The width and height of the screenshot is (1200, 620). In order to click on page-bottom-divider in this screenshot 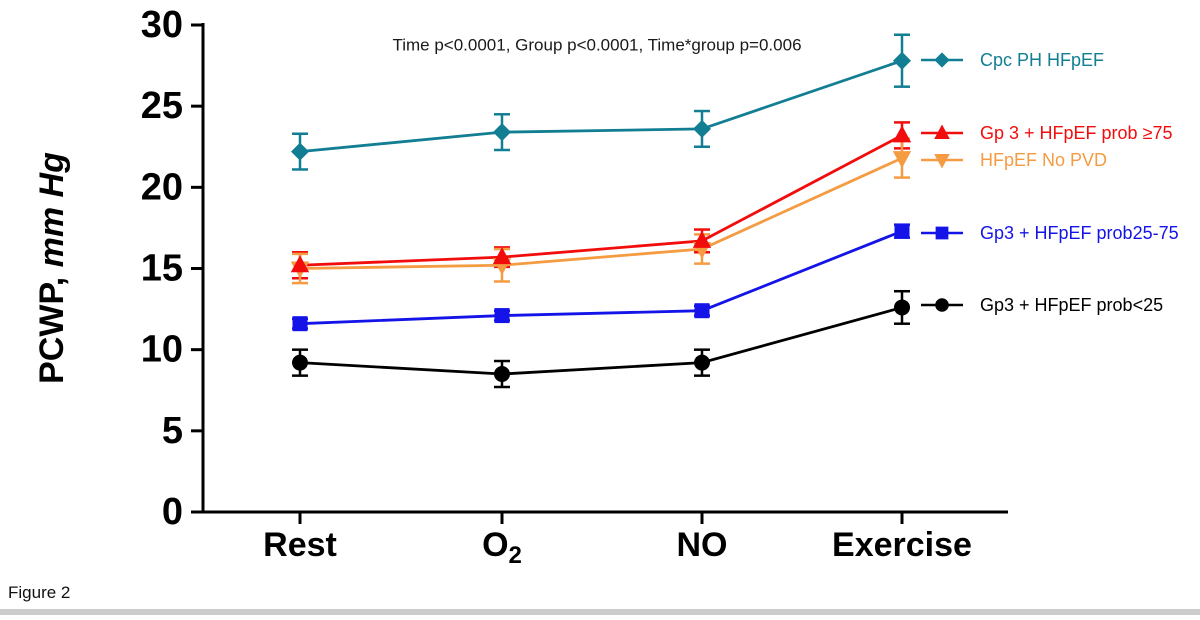, I will do `click(600, 612)`.